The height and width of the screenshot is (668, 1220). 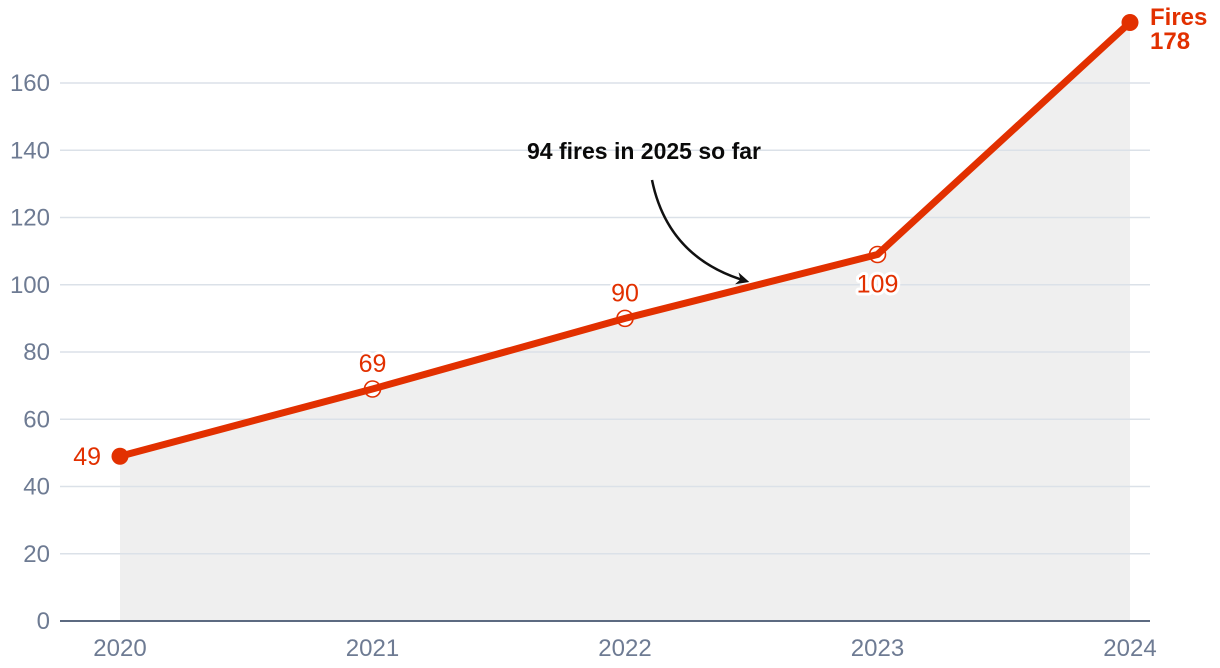 What do you see at coordinates (36, 554) in the screenshot?
I see `y-tick-label: 20` at bounding box center [36, 554].